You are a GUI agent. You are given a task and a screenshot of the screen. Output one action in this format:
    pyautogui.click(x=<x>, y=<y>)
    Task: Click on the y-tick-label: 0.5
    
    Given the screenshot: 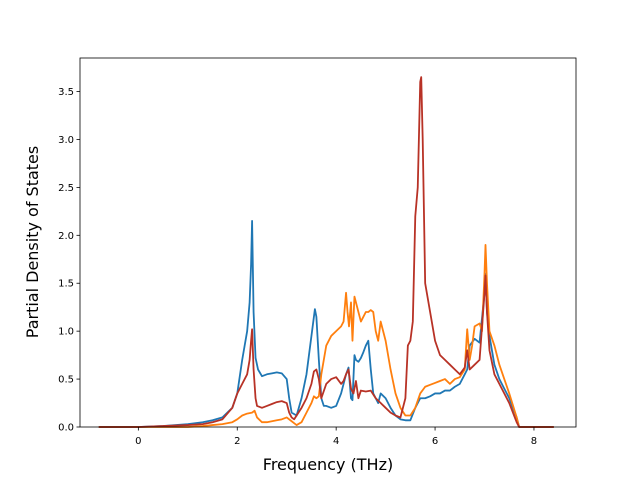 What is the action you would take?
    pyautogui.click(x=66, y=380)
    